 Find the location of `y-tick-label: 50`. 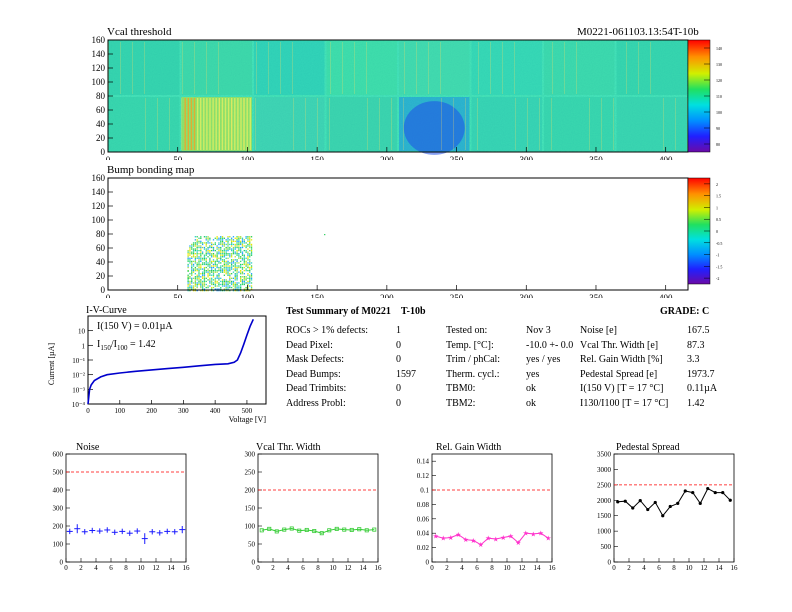

y-tick-label: 50 is located at coordinates (252, 545).